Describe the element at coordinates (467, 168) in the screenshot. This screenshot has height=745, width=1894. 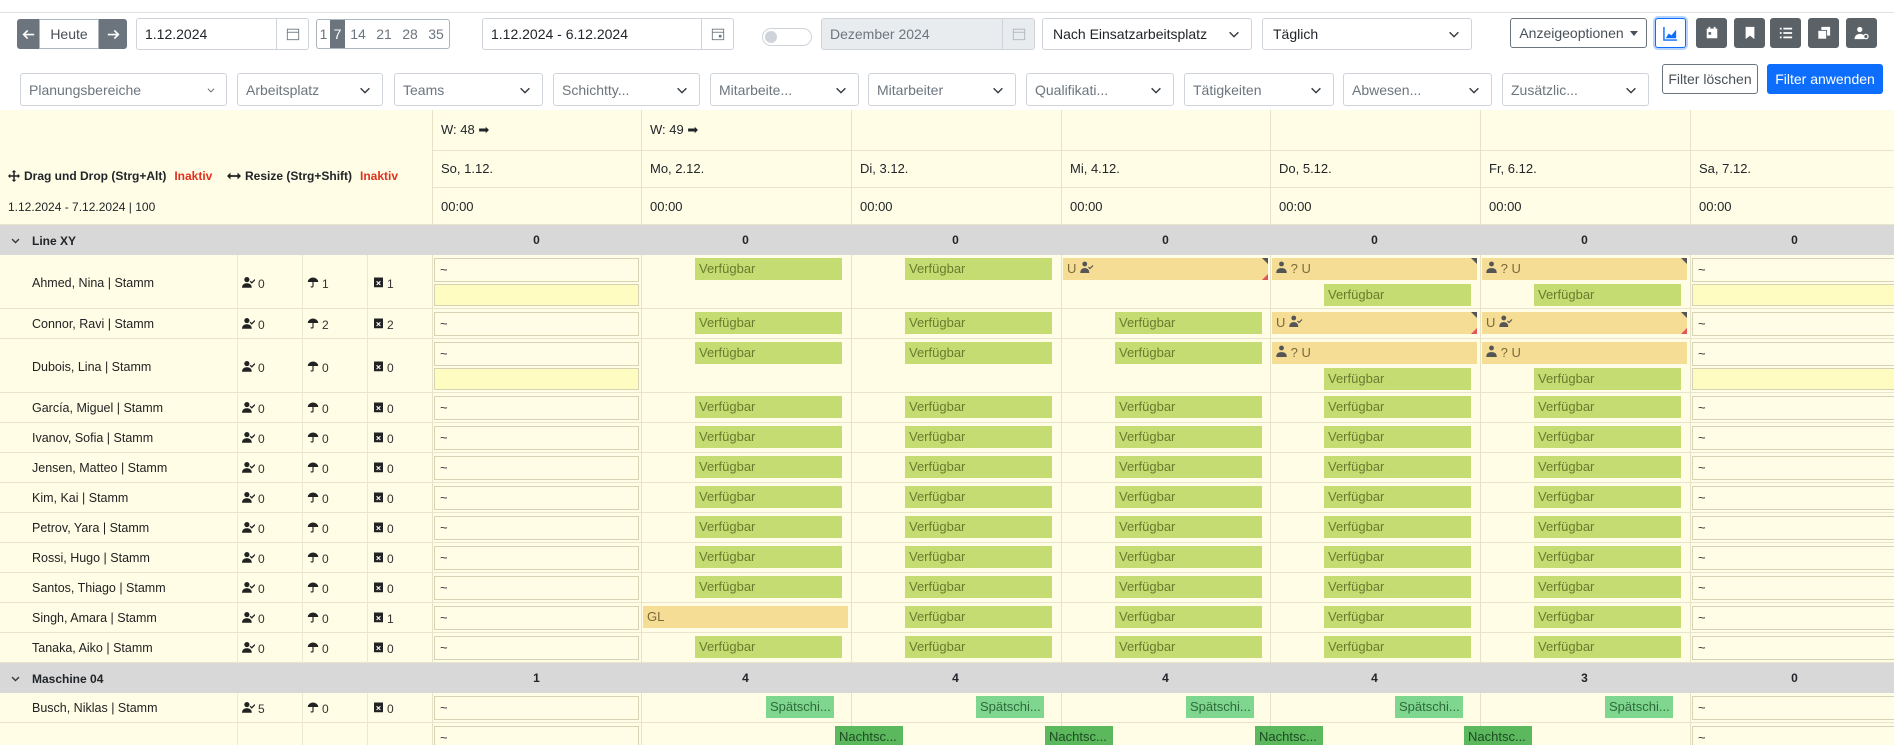
I see `day-header: So, 1.12.` at that location.